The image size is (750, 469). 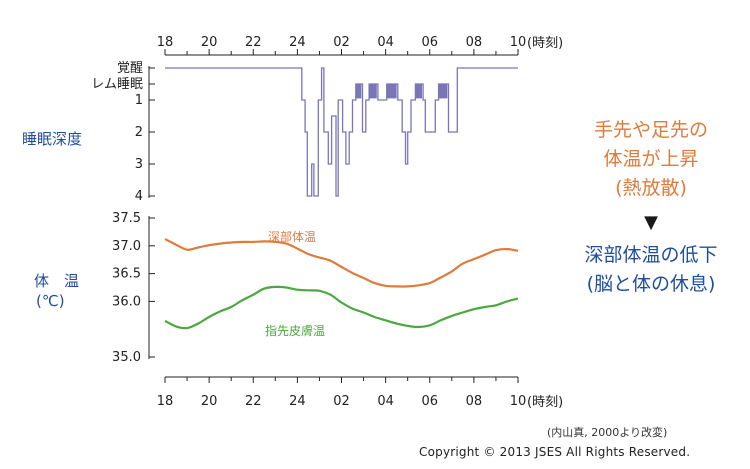 I want to click on side-note-blue-1: 深部体温の低下, so click(x=651, y=255).